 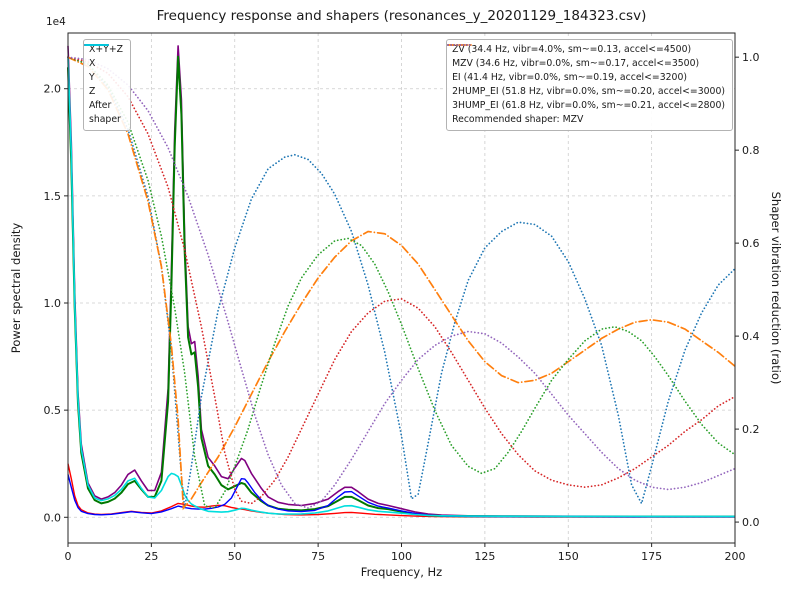 What do you see at coordinates (735, 556) in the screenshot?
I see `x-tick-label: 200` at bounding box center [735, 556].